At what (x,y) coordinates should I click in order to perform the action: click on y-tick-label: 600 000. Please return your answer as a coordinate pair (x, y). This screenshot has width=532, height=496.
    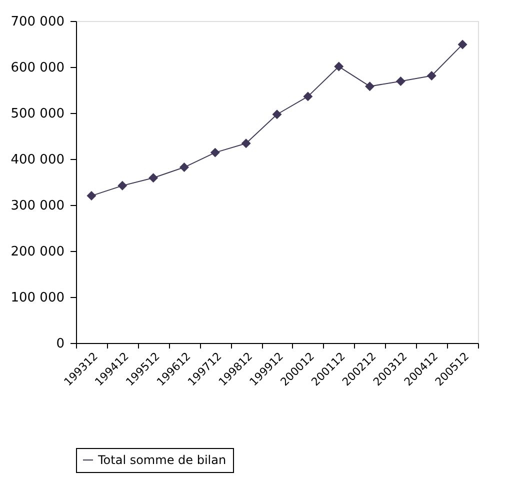
    Looking at the image, I should click on (37, 68).